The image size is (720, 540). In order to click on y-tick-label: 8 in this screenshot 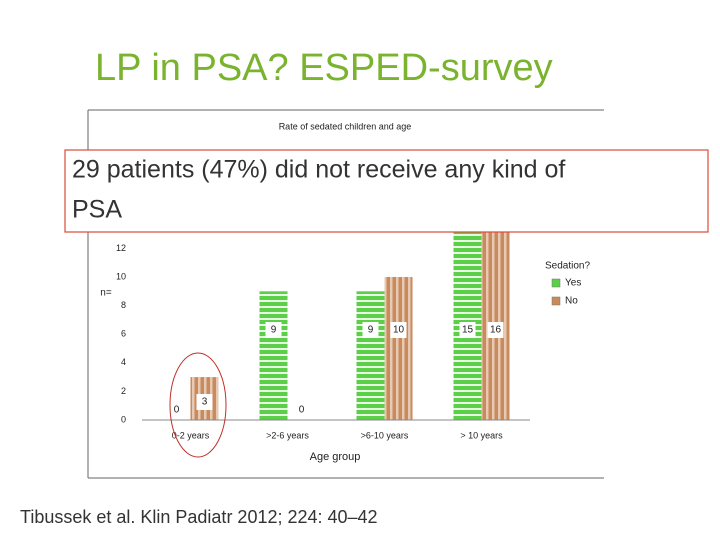, I will do `click(123, 305)`.